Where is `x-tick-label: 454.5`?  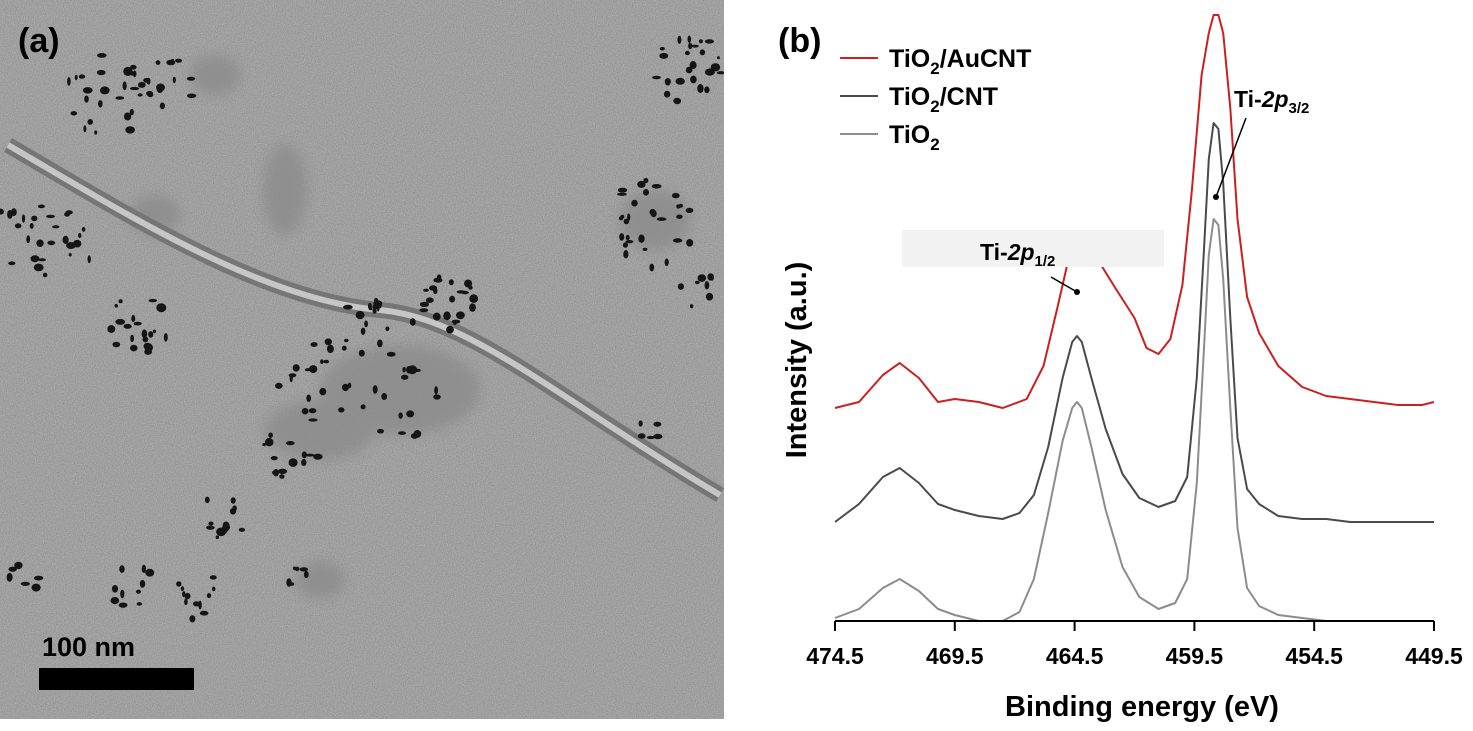
x-tick-label: 454.5 is located at coordinates (1314, 656).